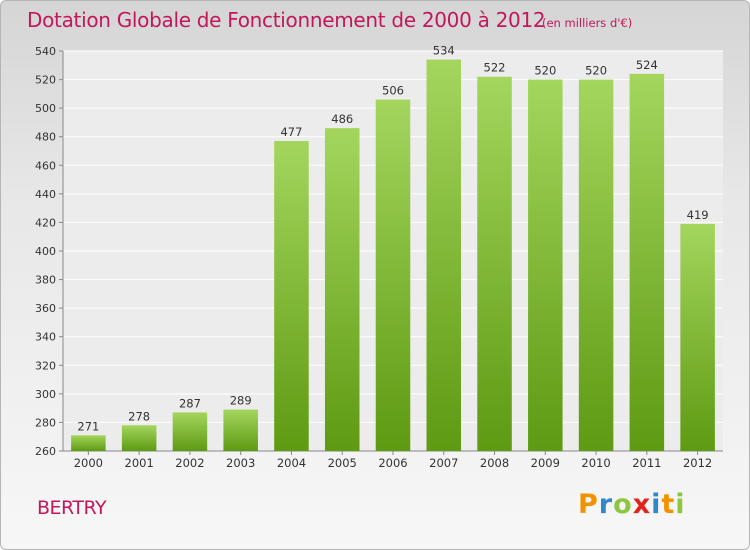  Describe the element at coordinates (88, 443) in the screenshot. I see `bar-2000` at that location.